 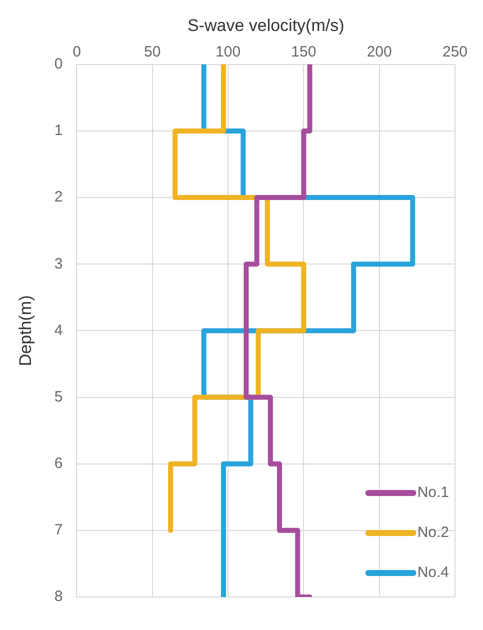 What do you see at coordinates (303, 52) in the screenshot?
I see `x-tick-label: 150` at bounding box center [303, 52].